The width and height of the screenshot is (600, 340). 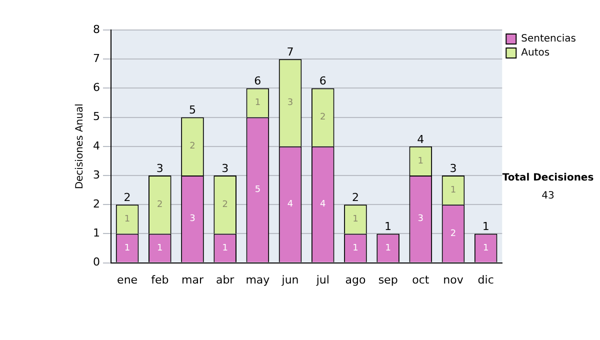 I want to click on y-tick-label: 5, so click(x=96, y=117).